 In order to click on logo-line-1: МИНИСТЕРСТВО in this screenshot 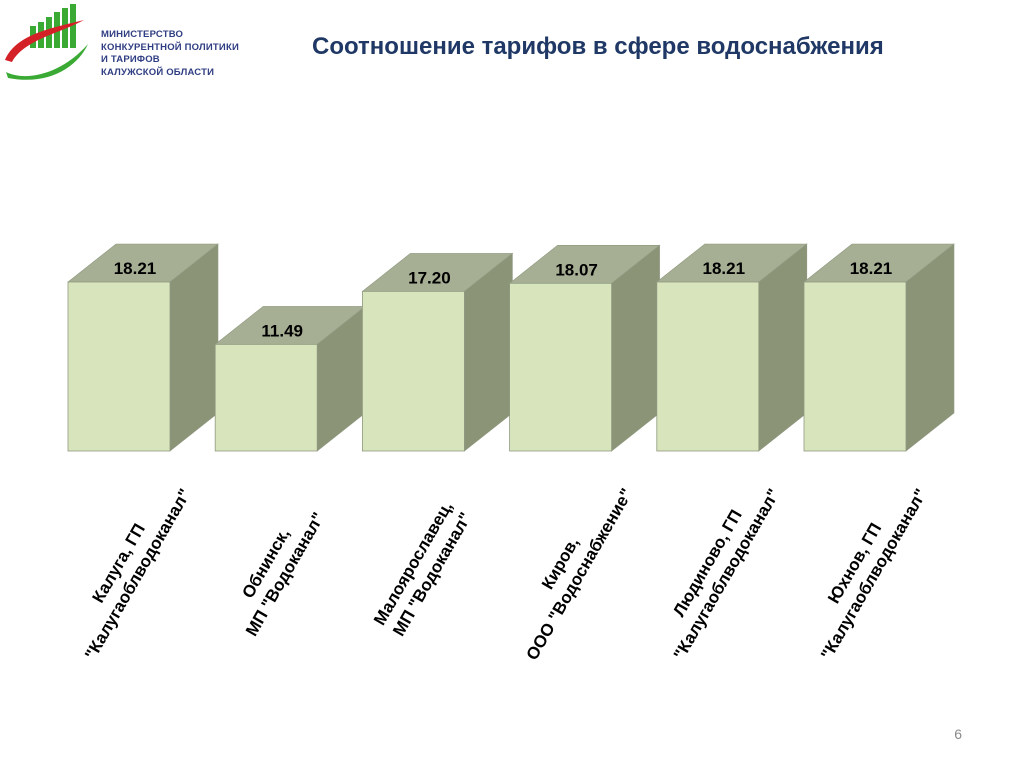, I will do `click(142, 34)`.